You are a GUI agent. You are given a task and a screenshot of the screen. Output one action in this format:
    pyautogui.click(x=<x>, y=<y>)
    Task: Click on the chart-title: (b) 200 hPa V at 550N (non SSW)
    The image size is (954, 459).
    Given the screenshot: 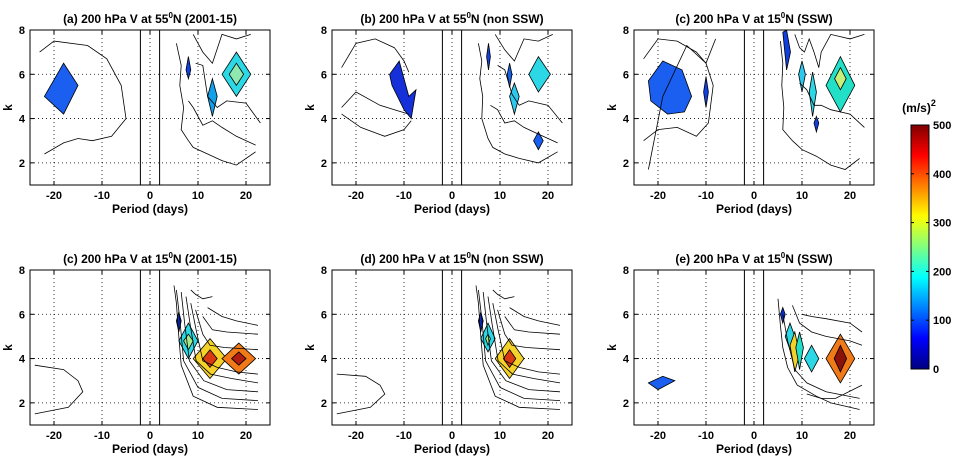 What is the action you would take?
    pyautogui.click(x=451, y=18)
    